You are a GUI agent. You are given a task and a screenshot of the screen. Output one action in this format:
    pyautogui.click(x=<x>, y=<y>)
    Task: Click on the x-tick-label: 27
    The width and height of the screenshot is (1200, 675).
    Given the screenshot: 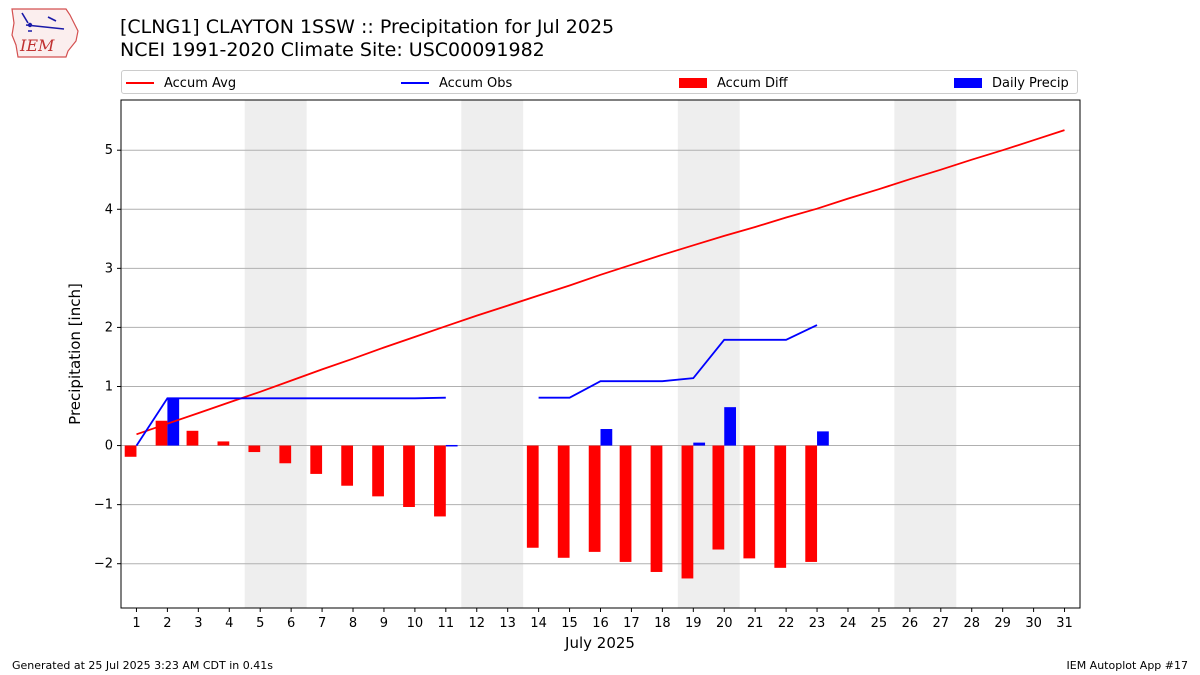 What is the action you would take?
    pyautogui.click(x=941, y=623)
    